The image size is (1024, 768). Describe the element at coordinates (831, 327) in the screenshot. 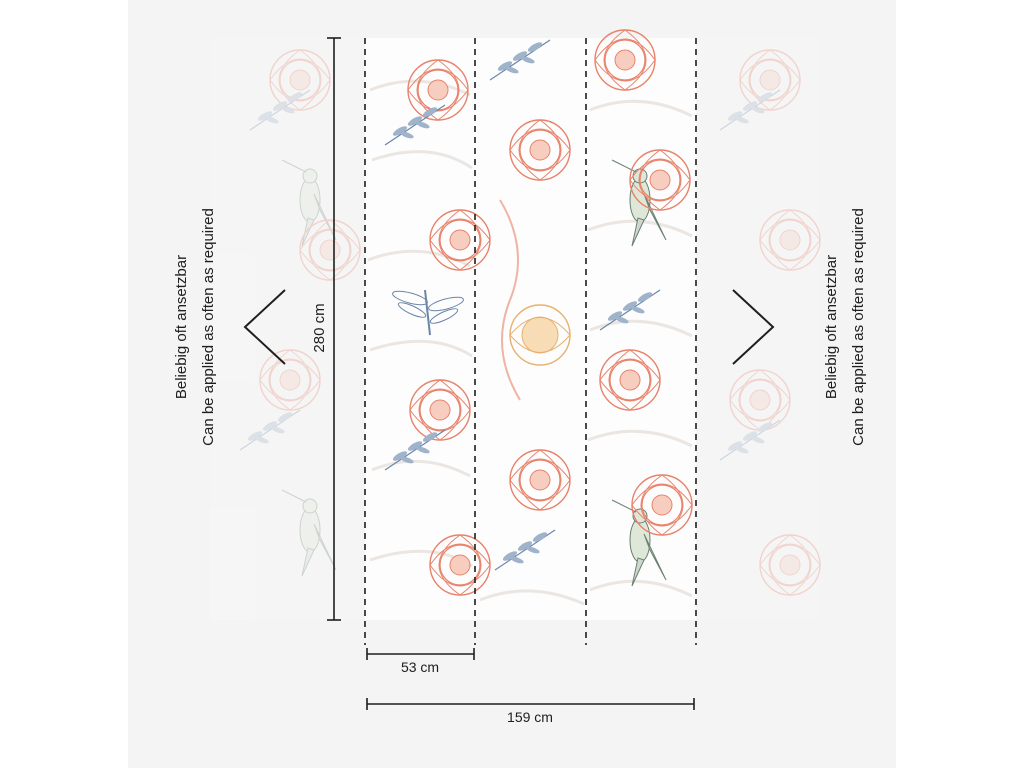

I see `right-note-line1: Beliebig oft ansetzbar` at that location.